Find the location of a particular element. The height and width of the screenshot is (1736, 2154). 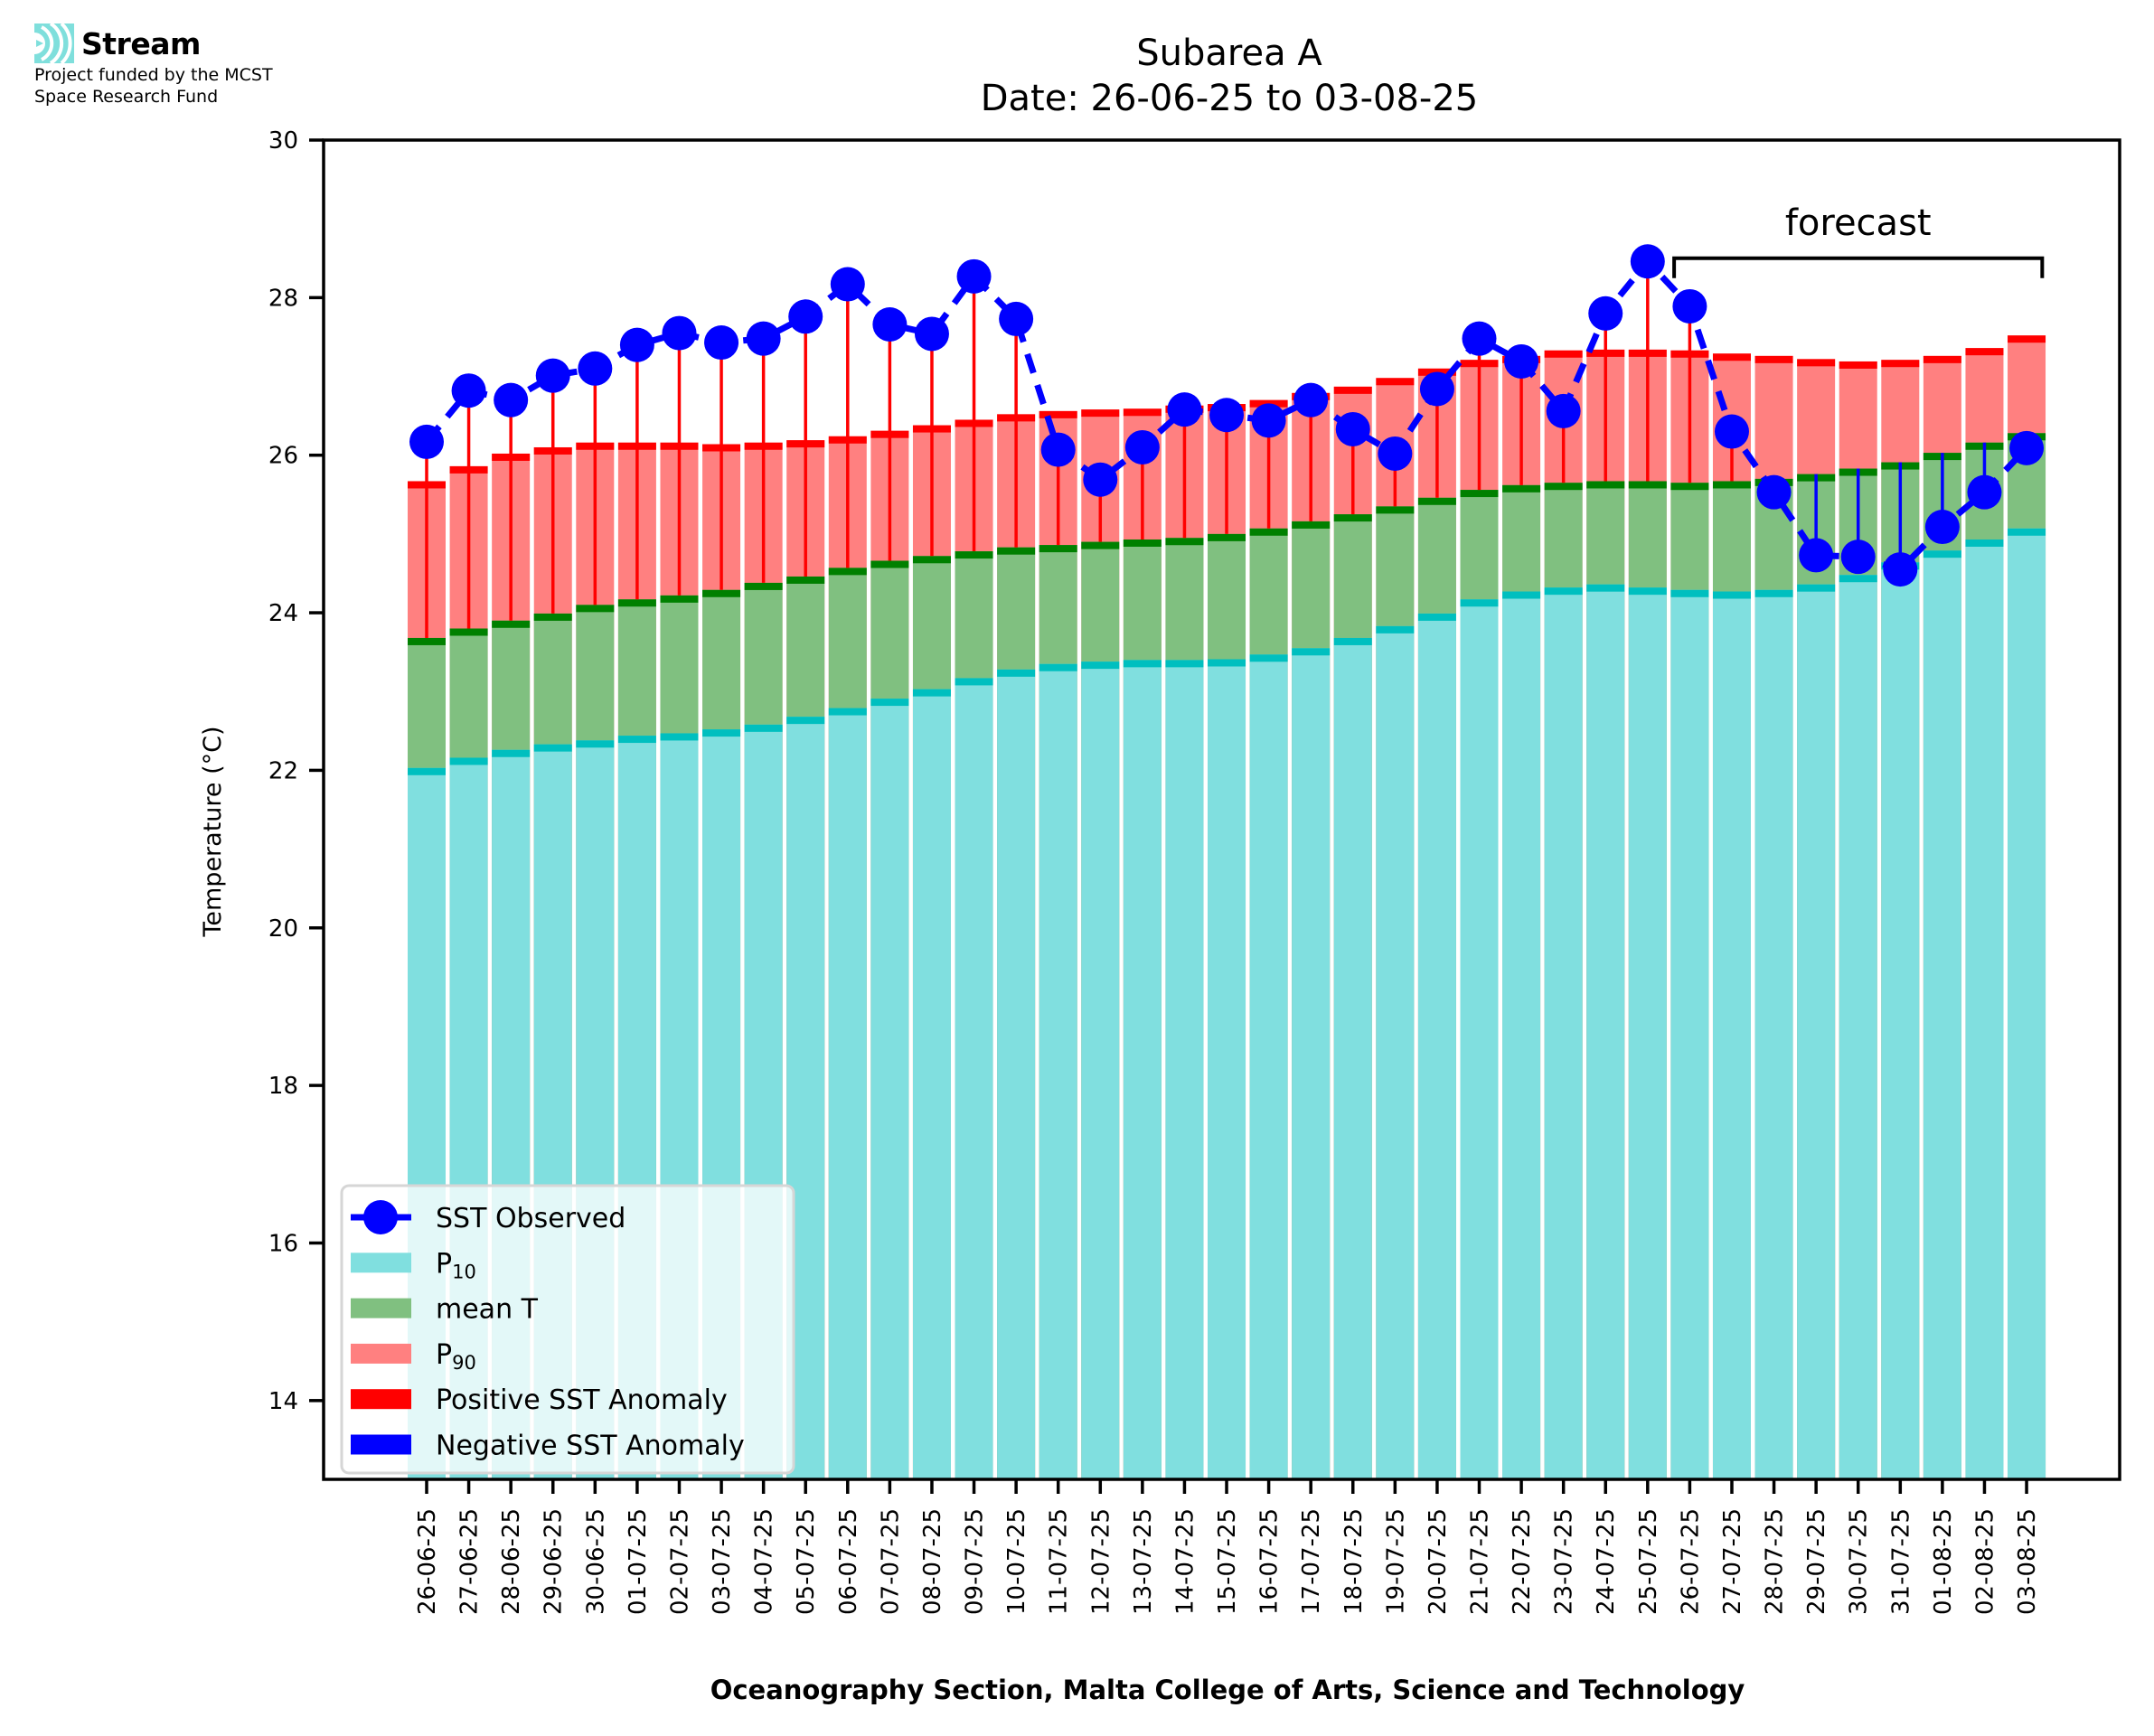

y-tick-label: 28 is located at coordinates (283, 299).